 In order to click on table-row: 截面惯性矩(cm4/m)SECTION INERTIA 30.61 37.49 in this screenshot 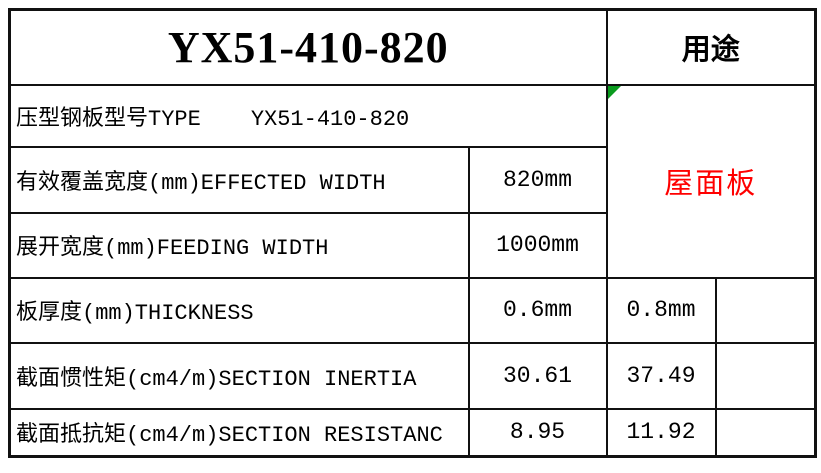, I will do `click(412, 375)`.